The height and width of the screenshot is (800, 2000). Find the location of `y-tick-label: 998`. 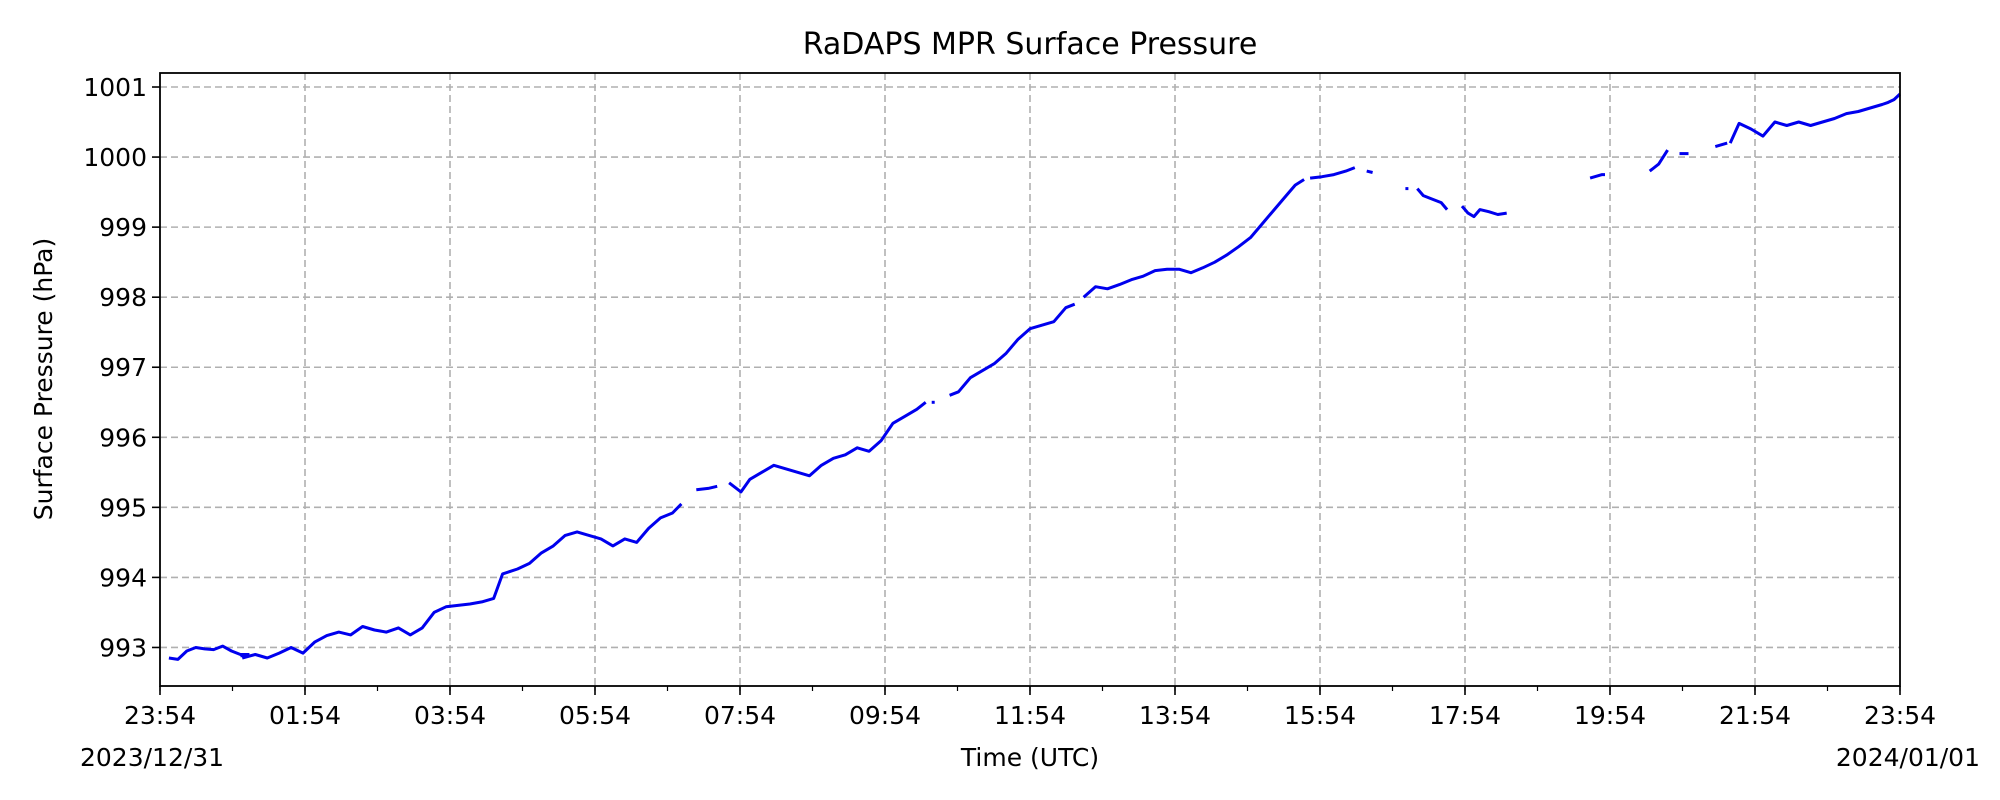

y-tick-label: 998 is located at coordinates (123, 297).